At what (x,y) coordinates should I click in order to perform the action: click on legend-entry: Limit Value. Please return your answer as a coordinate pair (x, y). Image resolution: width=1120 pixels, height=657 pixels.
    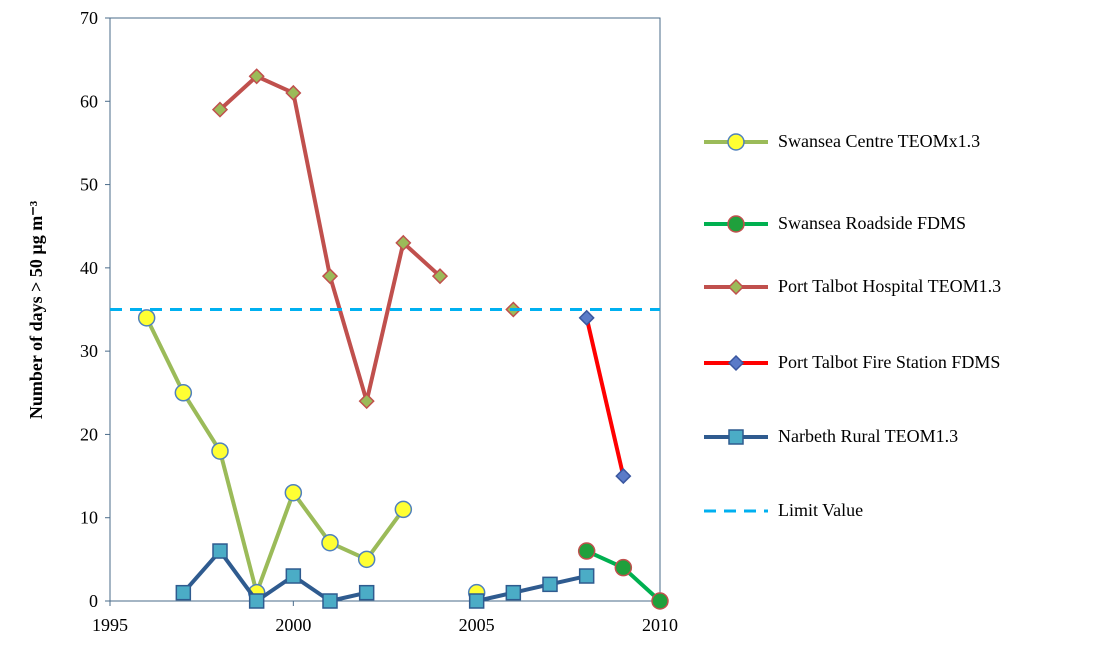
    Looking at the image, I should click on (905, 510).